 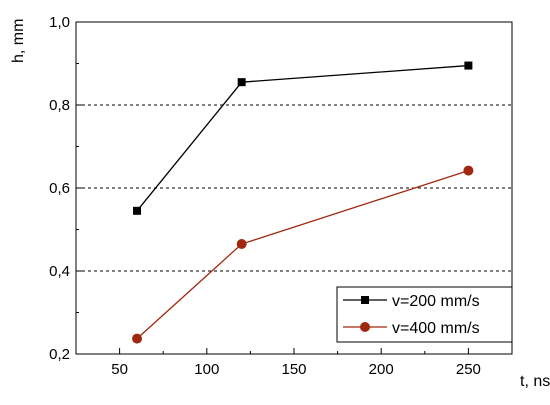 I want to click on legend-square-marker-icon, so click(x=365, y=300).